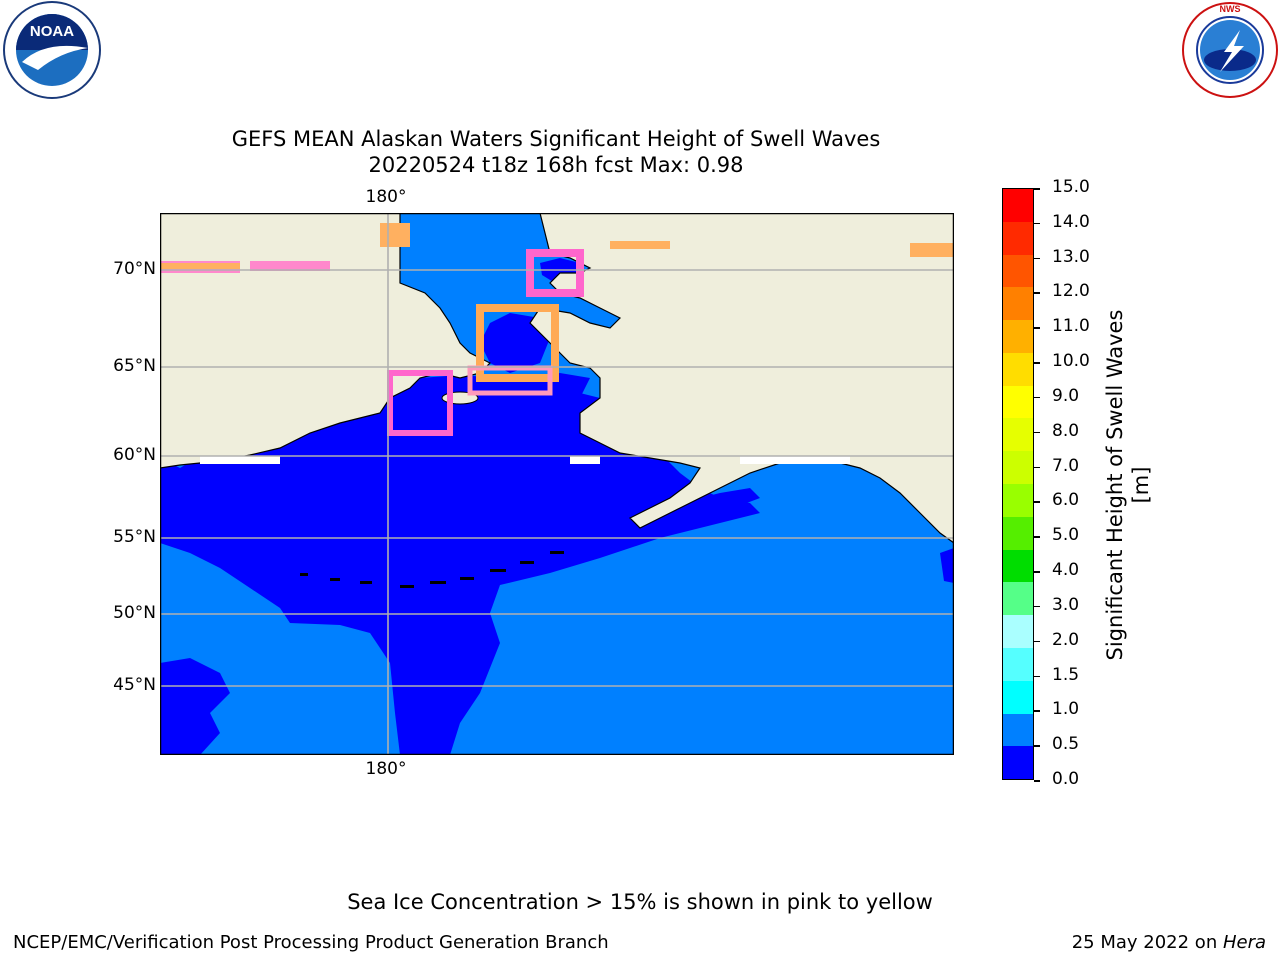  I want to click on colorbar-tick-label: 14.0, so click(1071, 221).